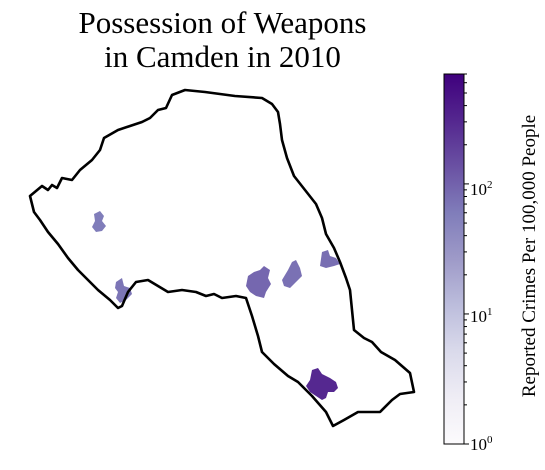  Describe the element at coordinates (478, 316) in the screenshot. I see `colorbar-tick-base-2: 10` at that location.